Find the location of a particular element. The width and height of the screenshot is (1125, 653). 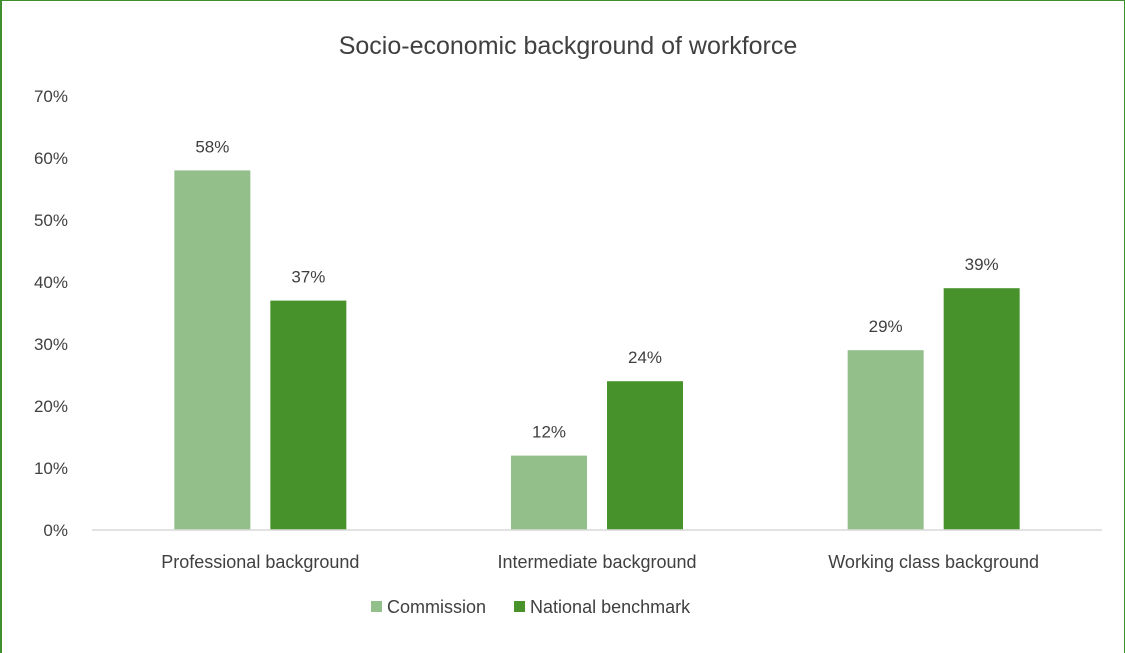

y-tick-label: 40% is located at coordinates (51, 282).